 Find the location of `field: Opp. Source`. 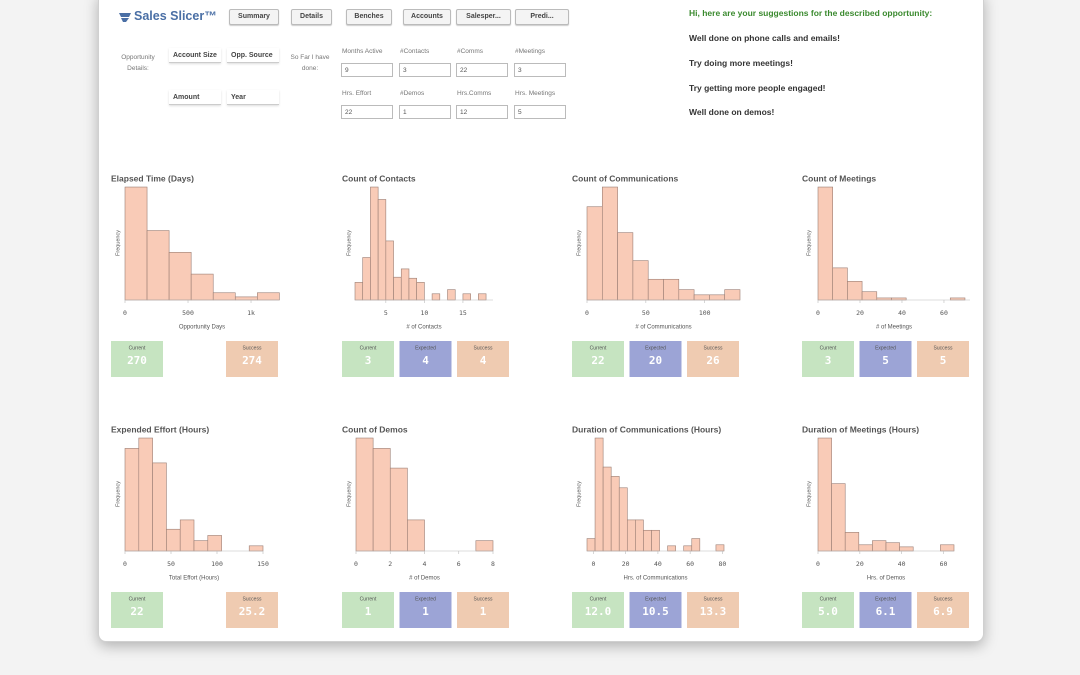

field: Opp. Source is located at coordinates (253, 55).